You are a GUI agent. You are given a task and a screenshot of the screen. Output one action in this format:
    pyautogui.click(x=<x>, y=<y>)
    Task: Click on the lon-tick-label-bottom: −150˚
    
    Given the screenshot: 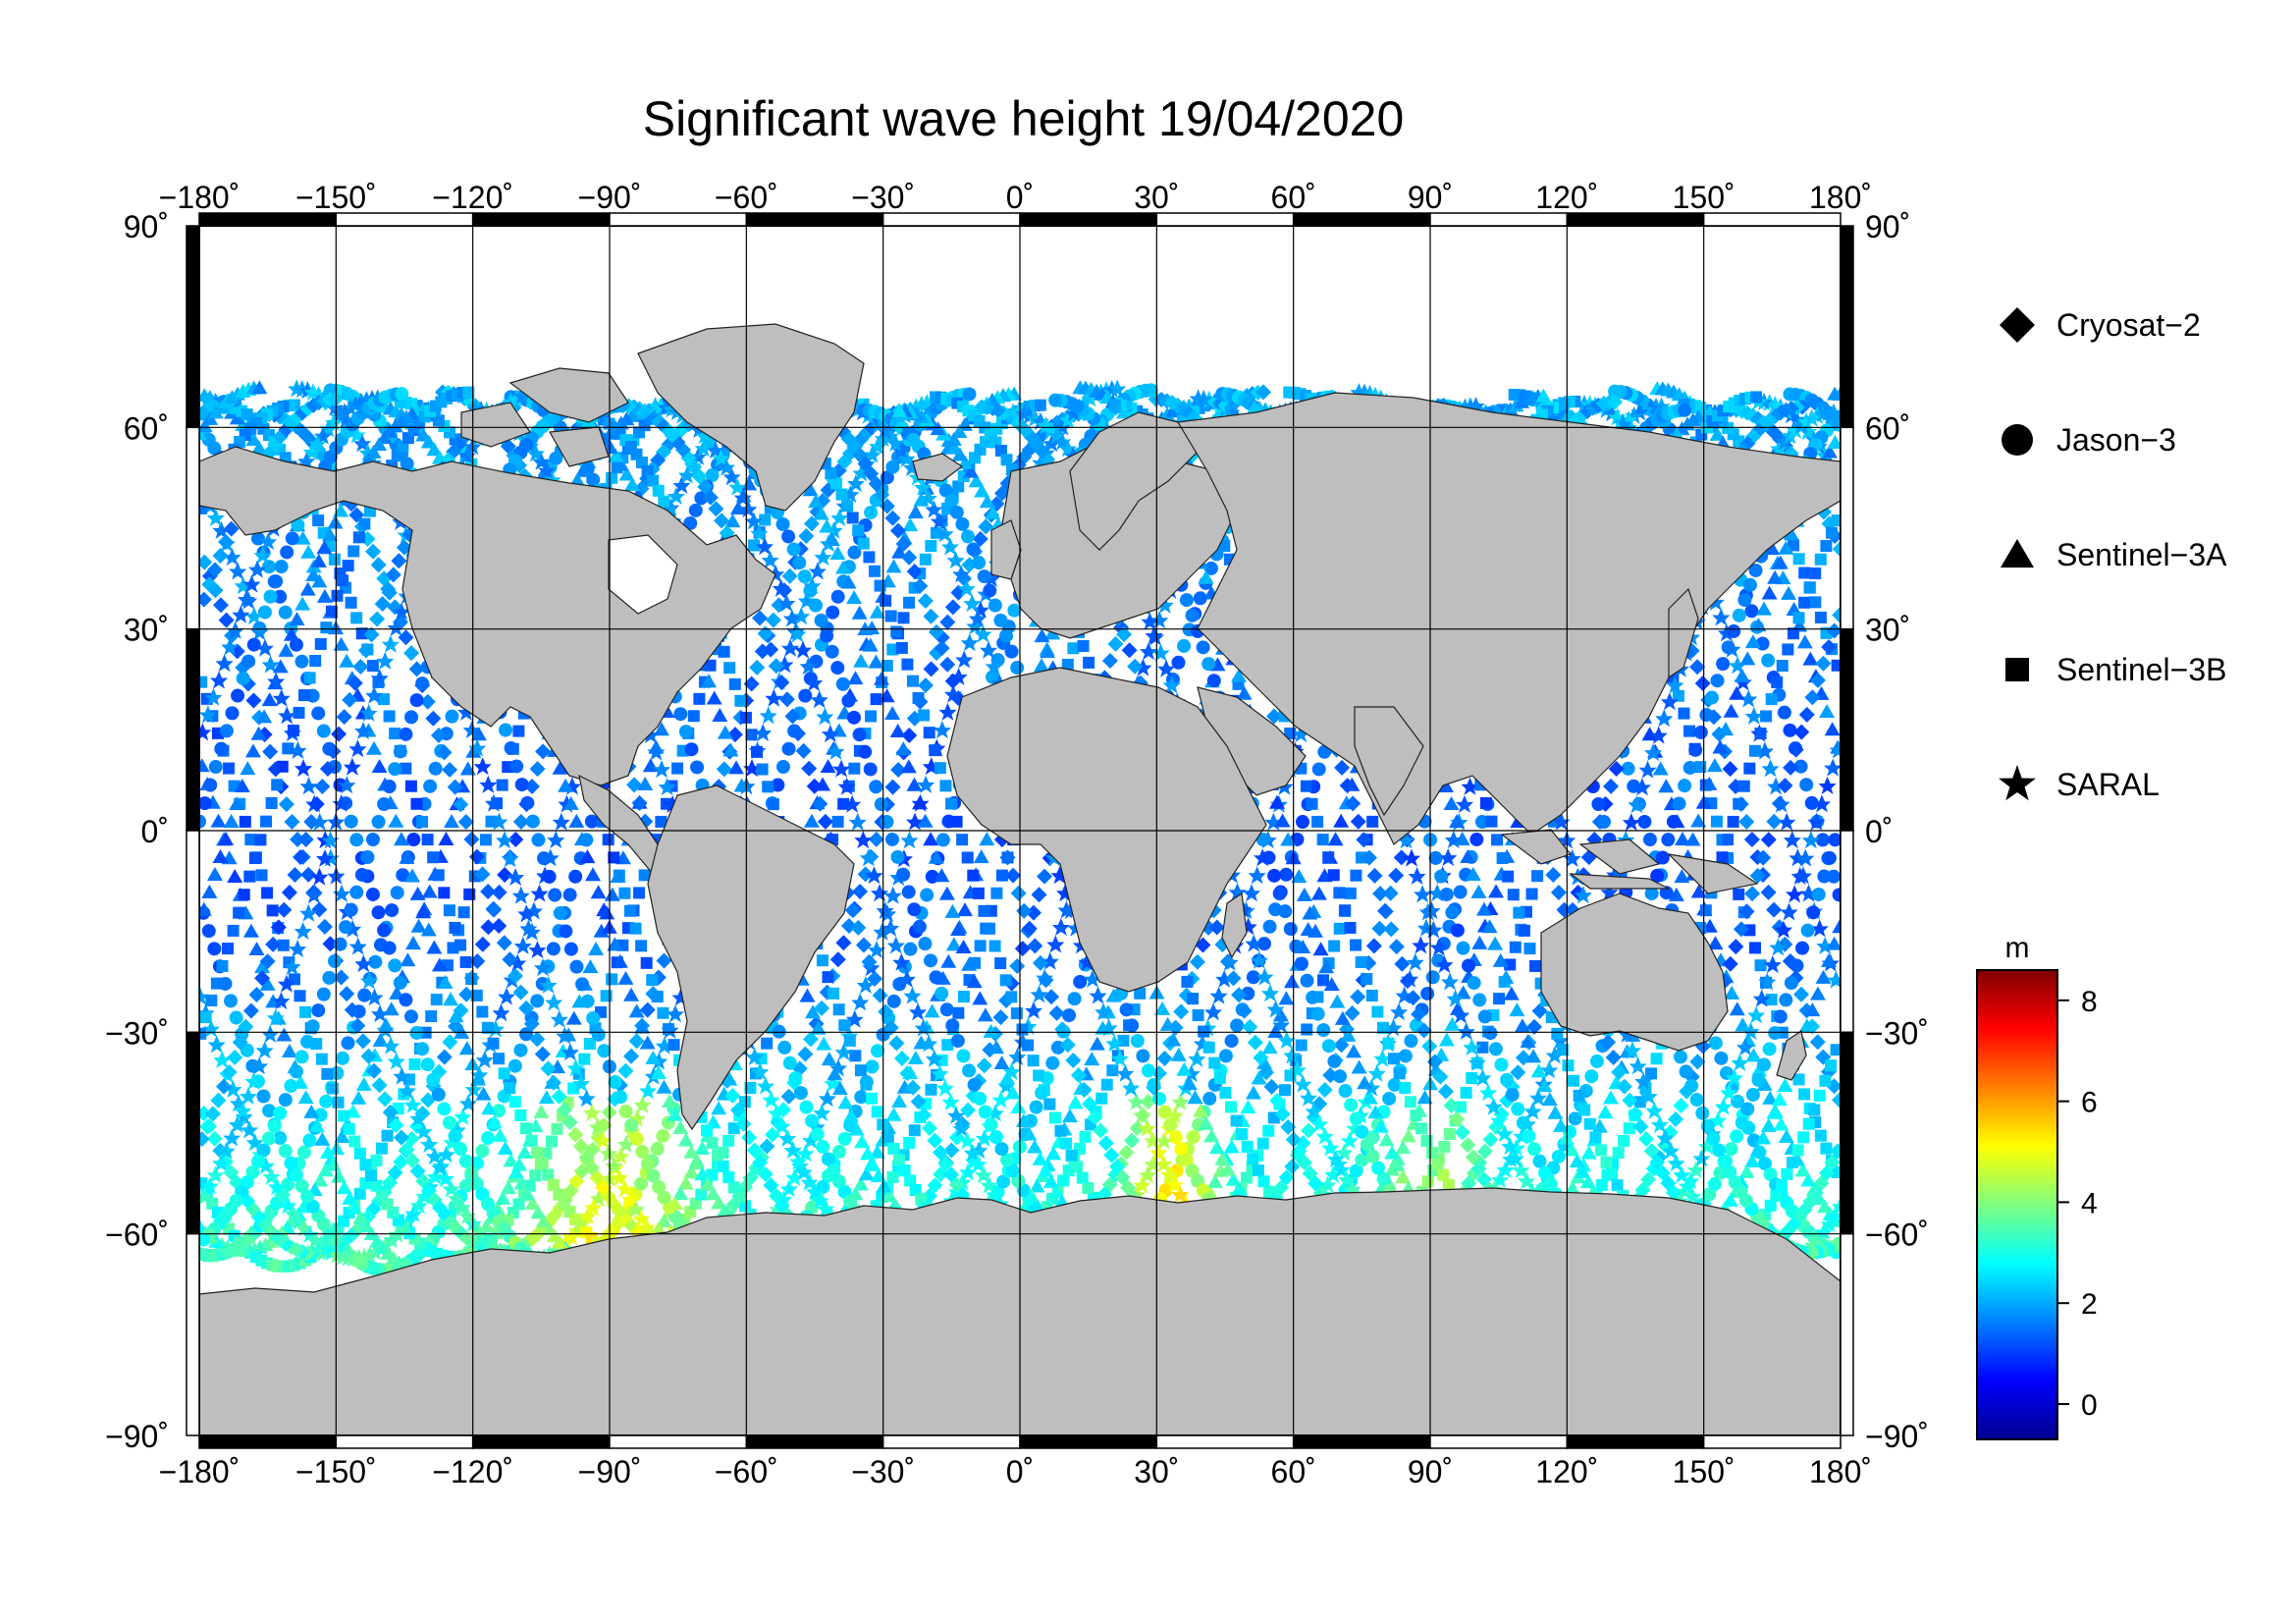 What is the action you would take?
    pyautogui.click(x=336, y=1471)
    